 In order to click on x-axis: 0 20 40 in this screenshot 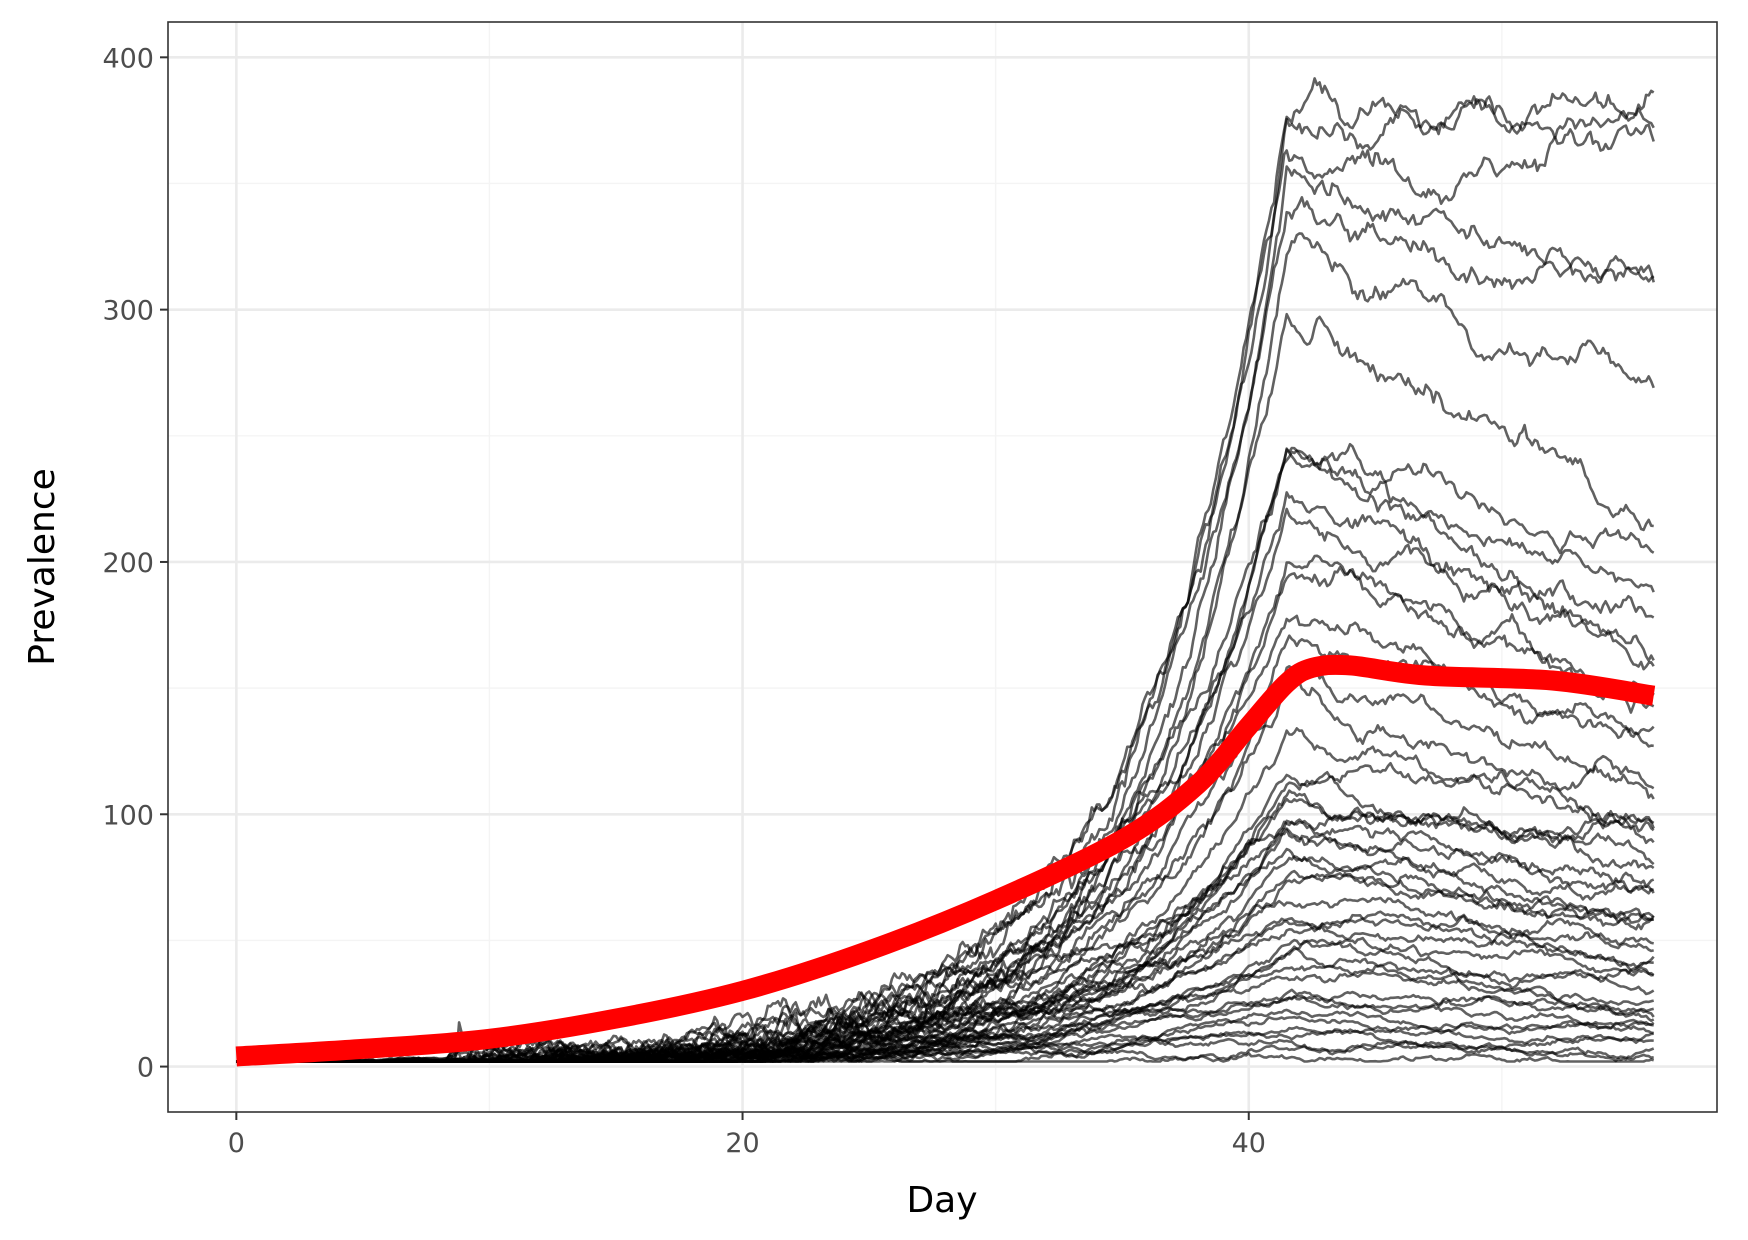, I will do `click(747, 1135)`.